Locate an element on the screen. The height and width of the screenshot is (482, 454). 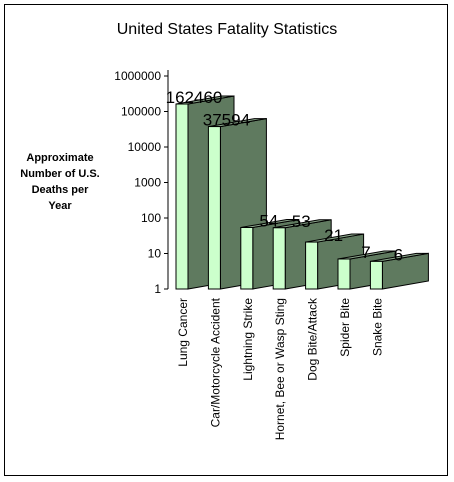
category-label: Spider Bite is located at coordinates (345, 327).